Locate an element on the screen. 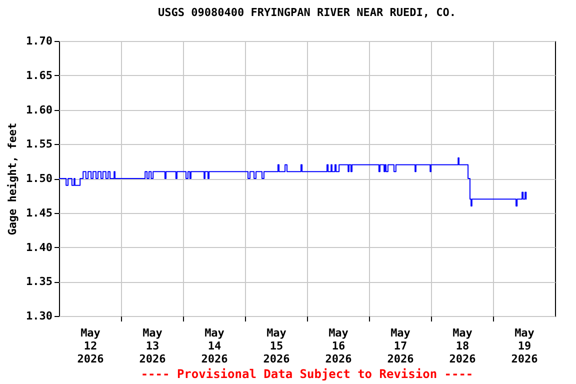 The width and height of the screenshot is (576, 384). y-tick-label: 1.30 is located at coordinates (39, 316).